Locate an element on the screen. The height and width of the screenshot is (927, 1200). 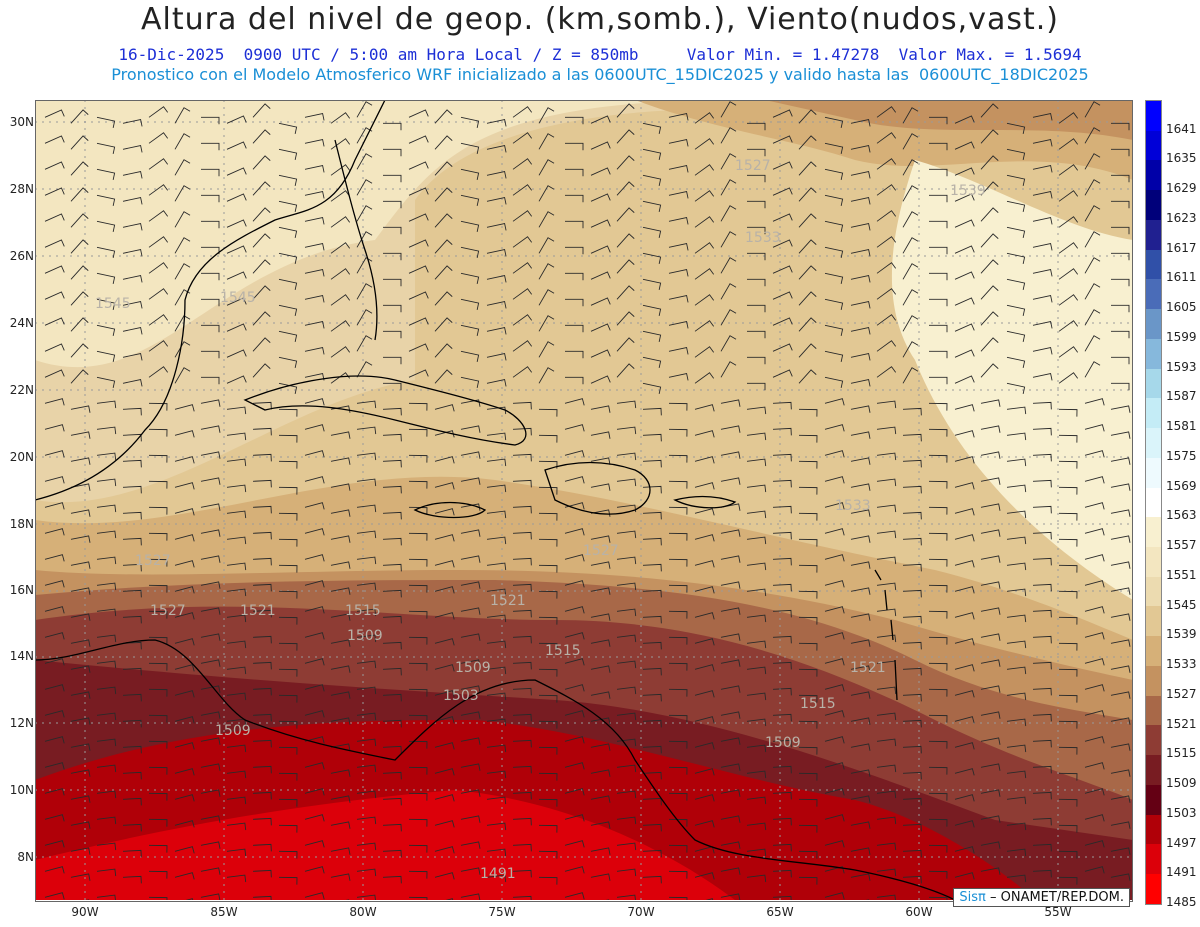
contour-label: 1515 is located at coordinates (363, 611).